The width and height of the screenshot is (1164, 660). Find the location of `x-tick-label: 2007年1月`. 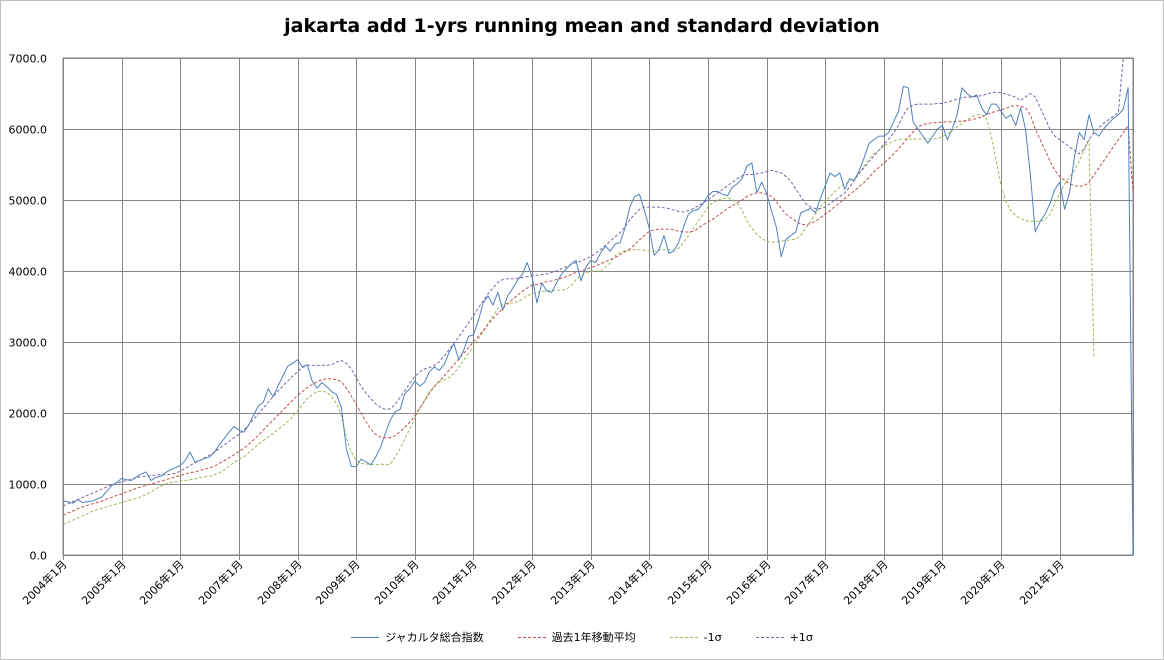

x-tick-label: 2007年1月 is located at coordinates (220, 582).